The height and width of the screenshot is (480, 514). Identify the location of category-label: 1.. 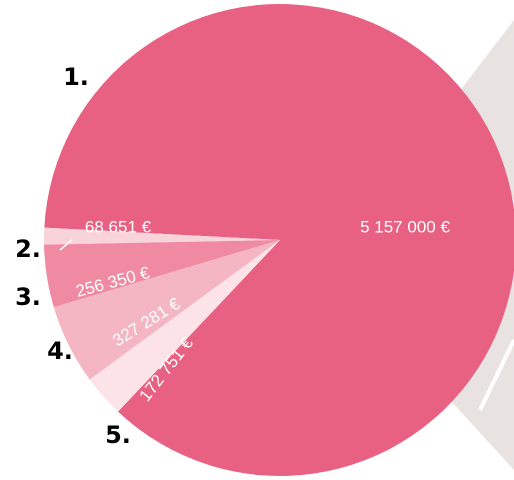
(76, 77).